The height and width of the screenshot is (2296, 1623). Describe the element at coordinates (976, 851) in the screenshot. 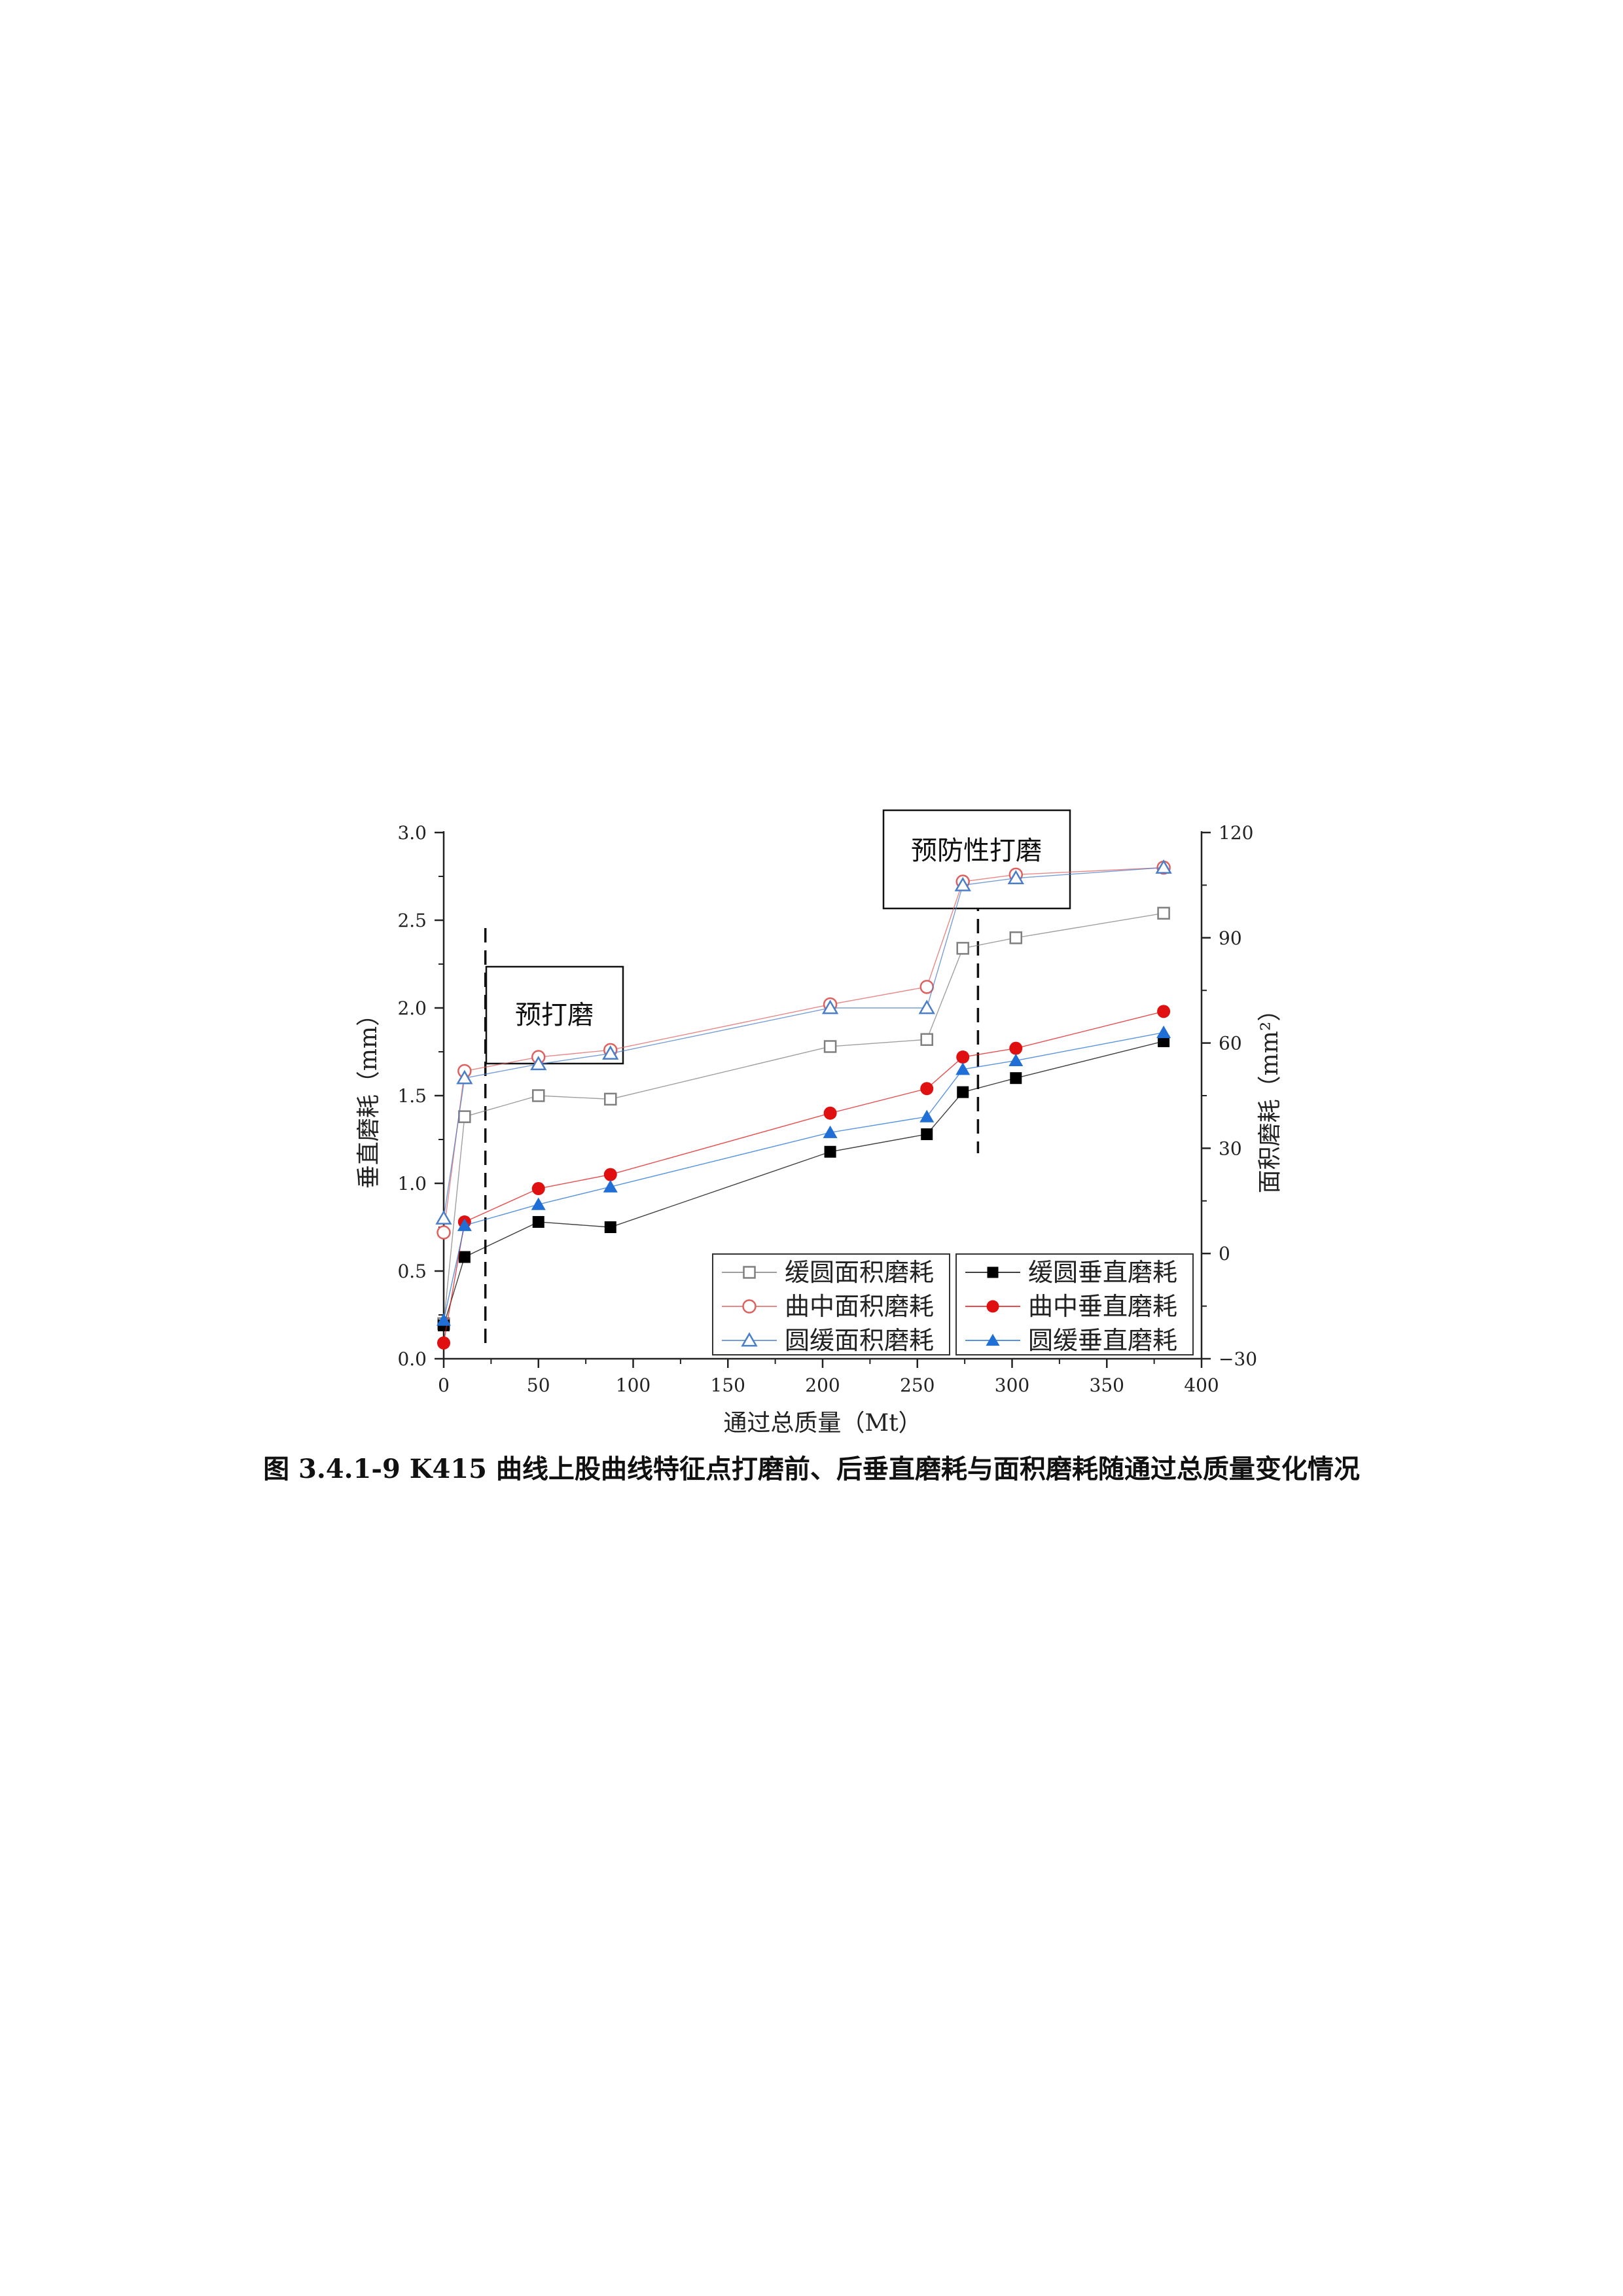

I see `preventive-grinding-label: 预防性打磨` at that location.